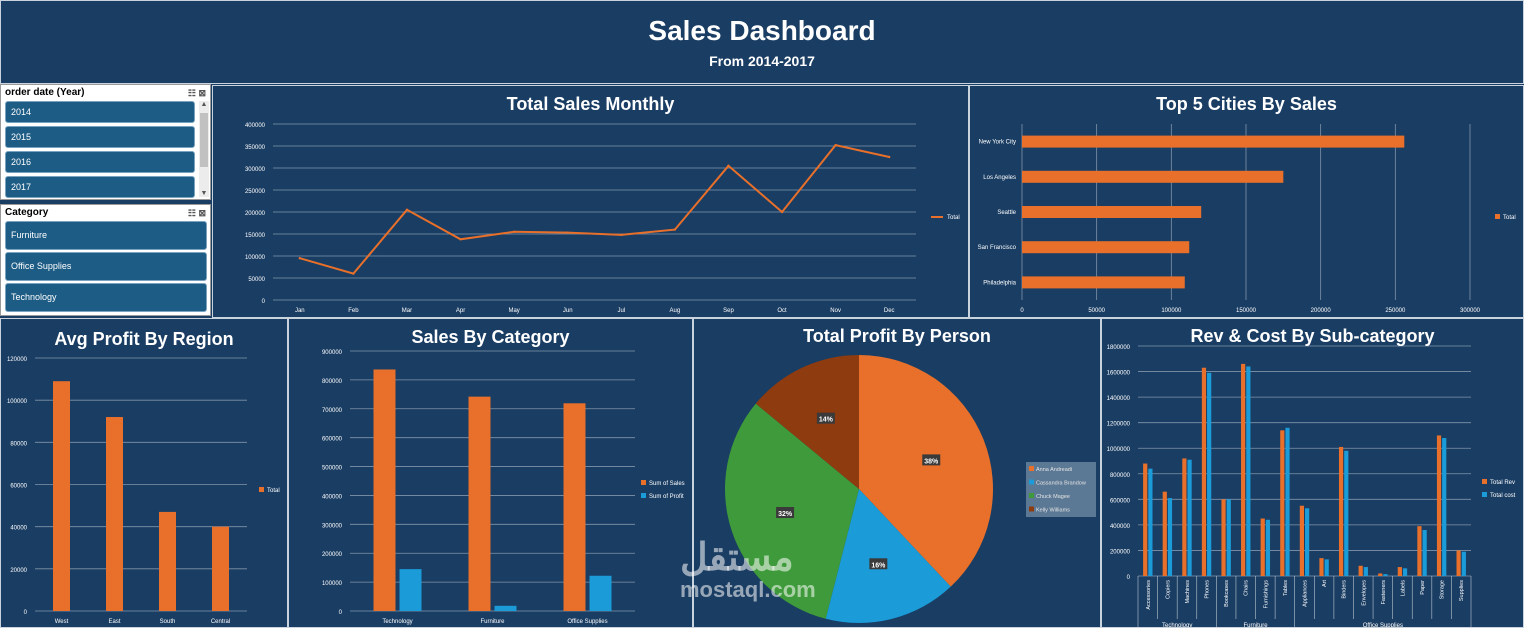 This screenshot has height=628, width=1524. What do you see at coordinates (100, 162) in the screenshot?
I see `slicer-item-2016: 2016` at bounding box center [100, 162].